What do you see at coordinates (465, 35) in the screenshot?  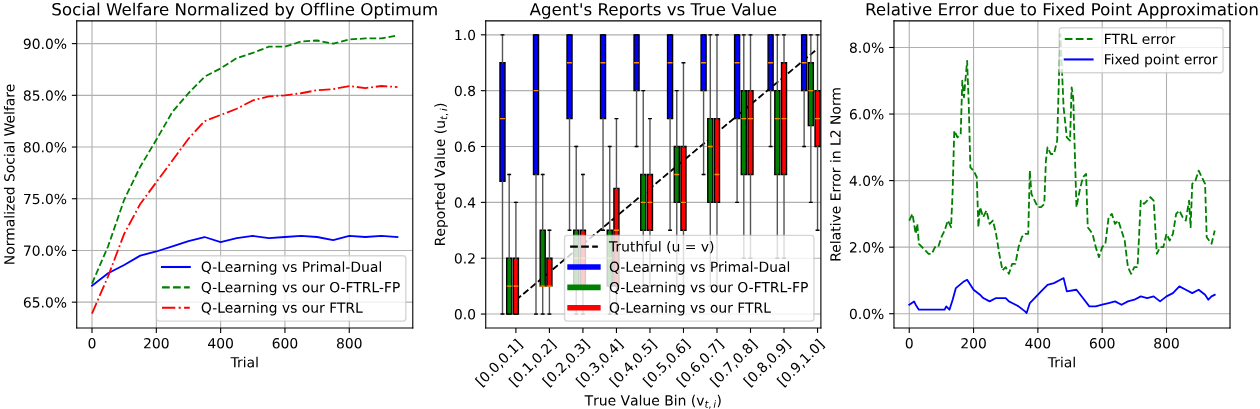 I see `y-tick-label: 1.0` at bounding box center [465, 35].